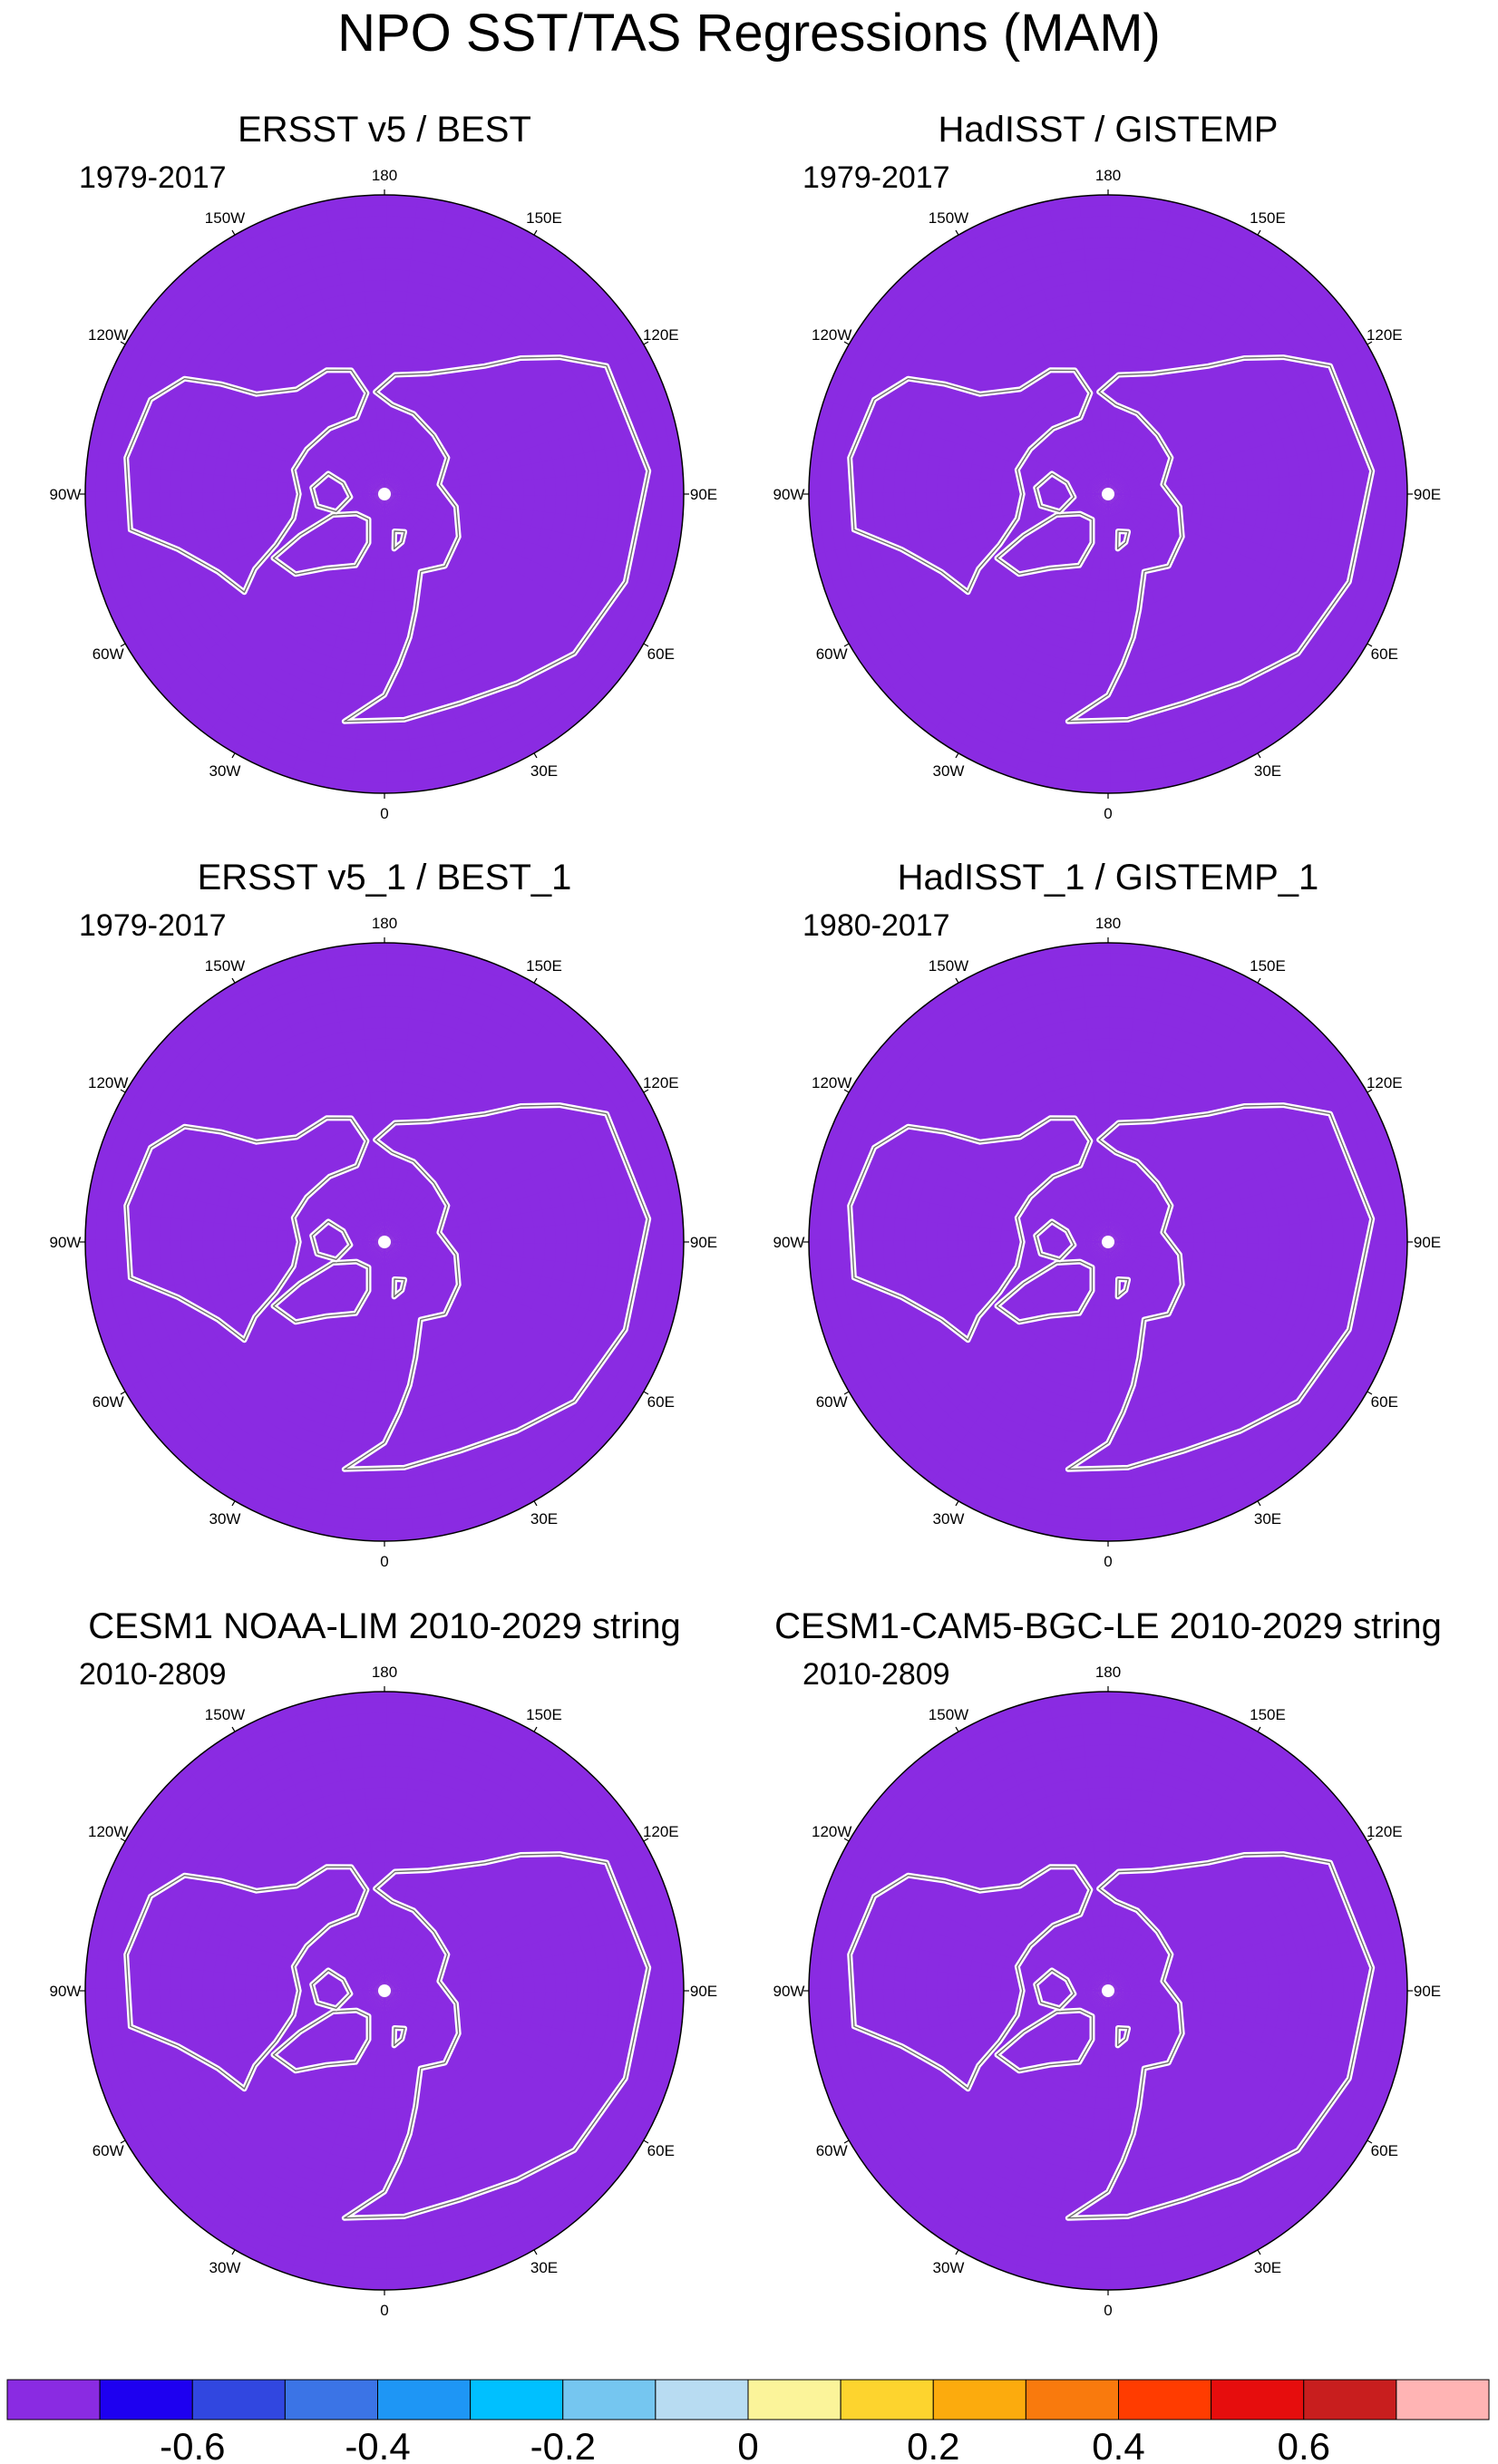  Describe the element at coordinates (153, 177) in the screenshot. I see `panel-period: 1979-2017` at that location.